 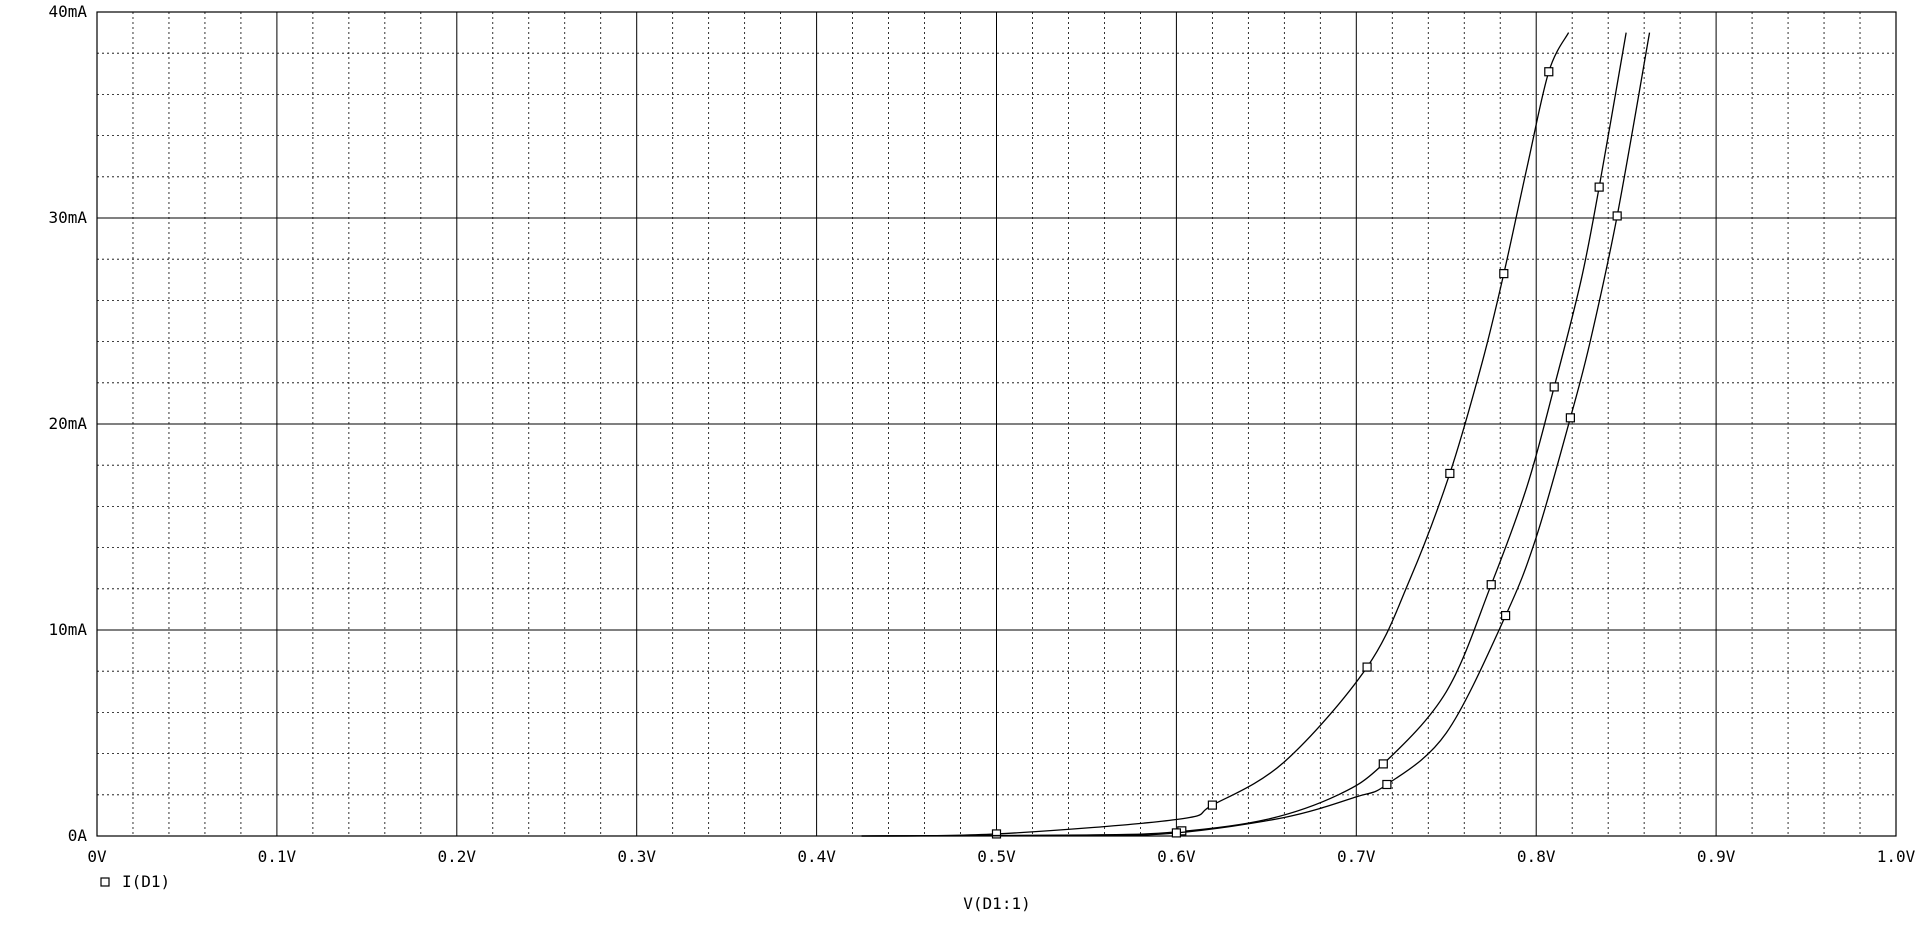 What do you see at coordinates (1716, 856) in the screenshot?
I see `x-tick-label: 0.9V` at bounding box center [1716, 856].